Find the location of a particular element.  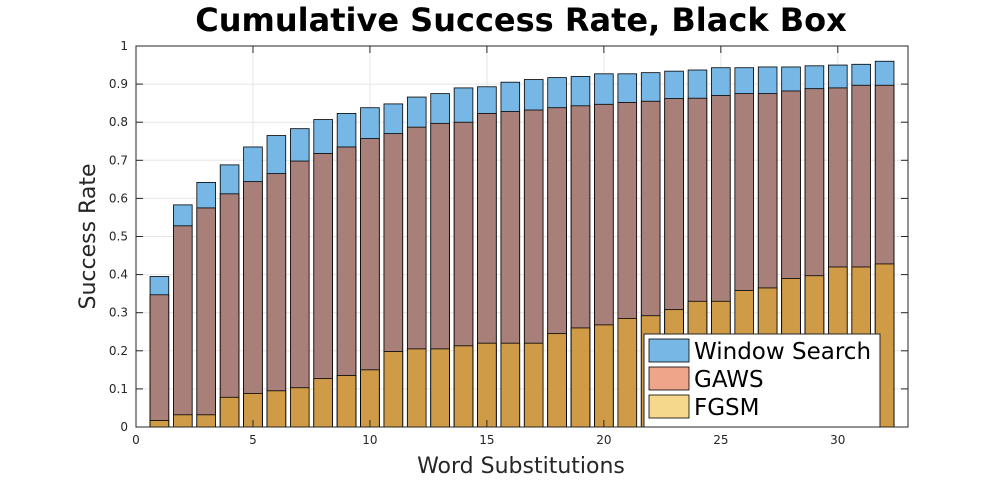

legend-label: GAWS is located at coordinates (729, 380).